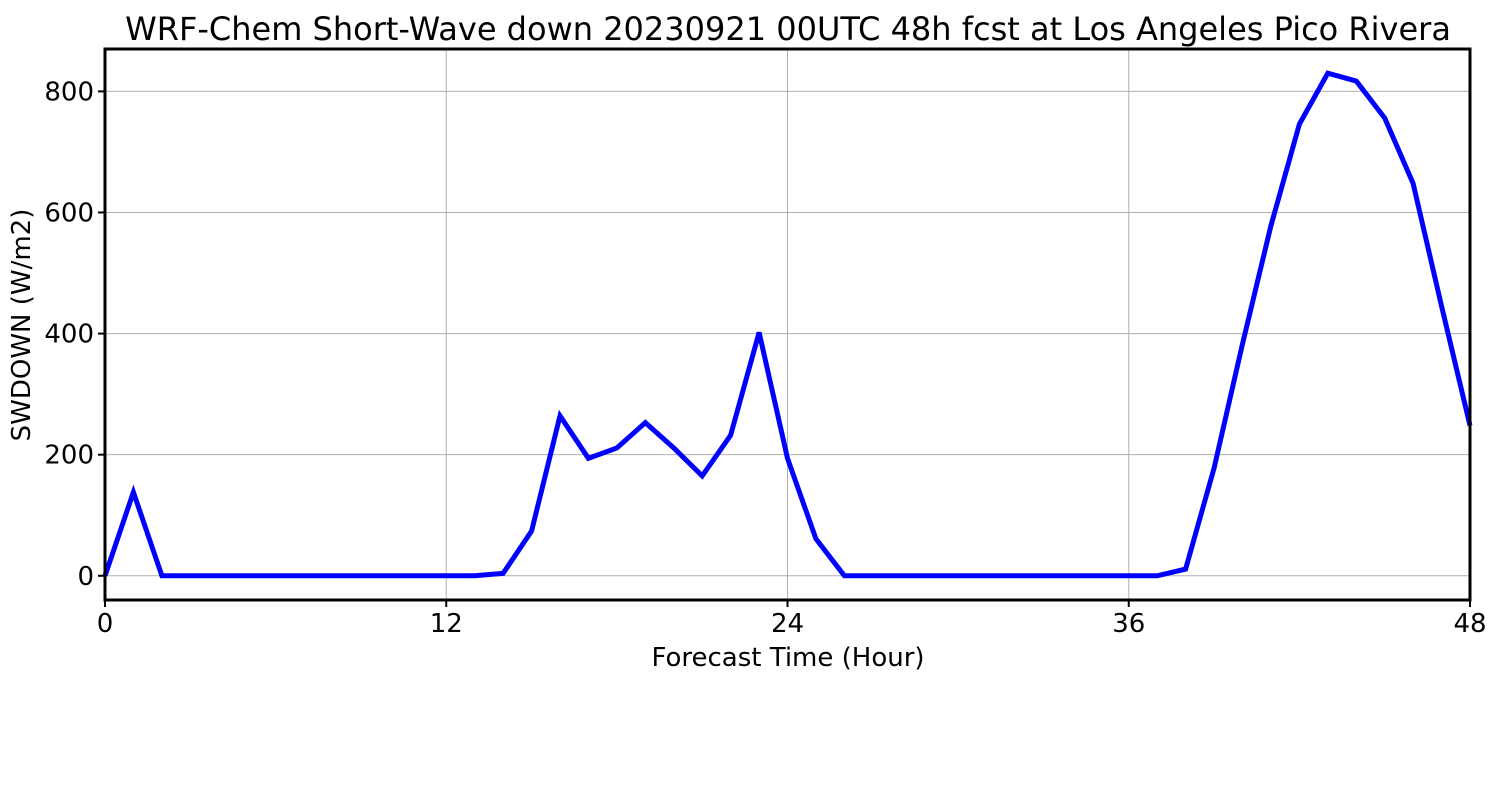 The width and height of the screenshot is (1500, 800). Describe the element at coordinates (85, 577) in the screenshot. I see `y-tick-label: 0` at that location.